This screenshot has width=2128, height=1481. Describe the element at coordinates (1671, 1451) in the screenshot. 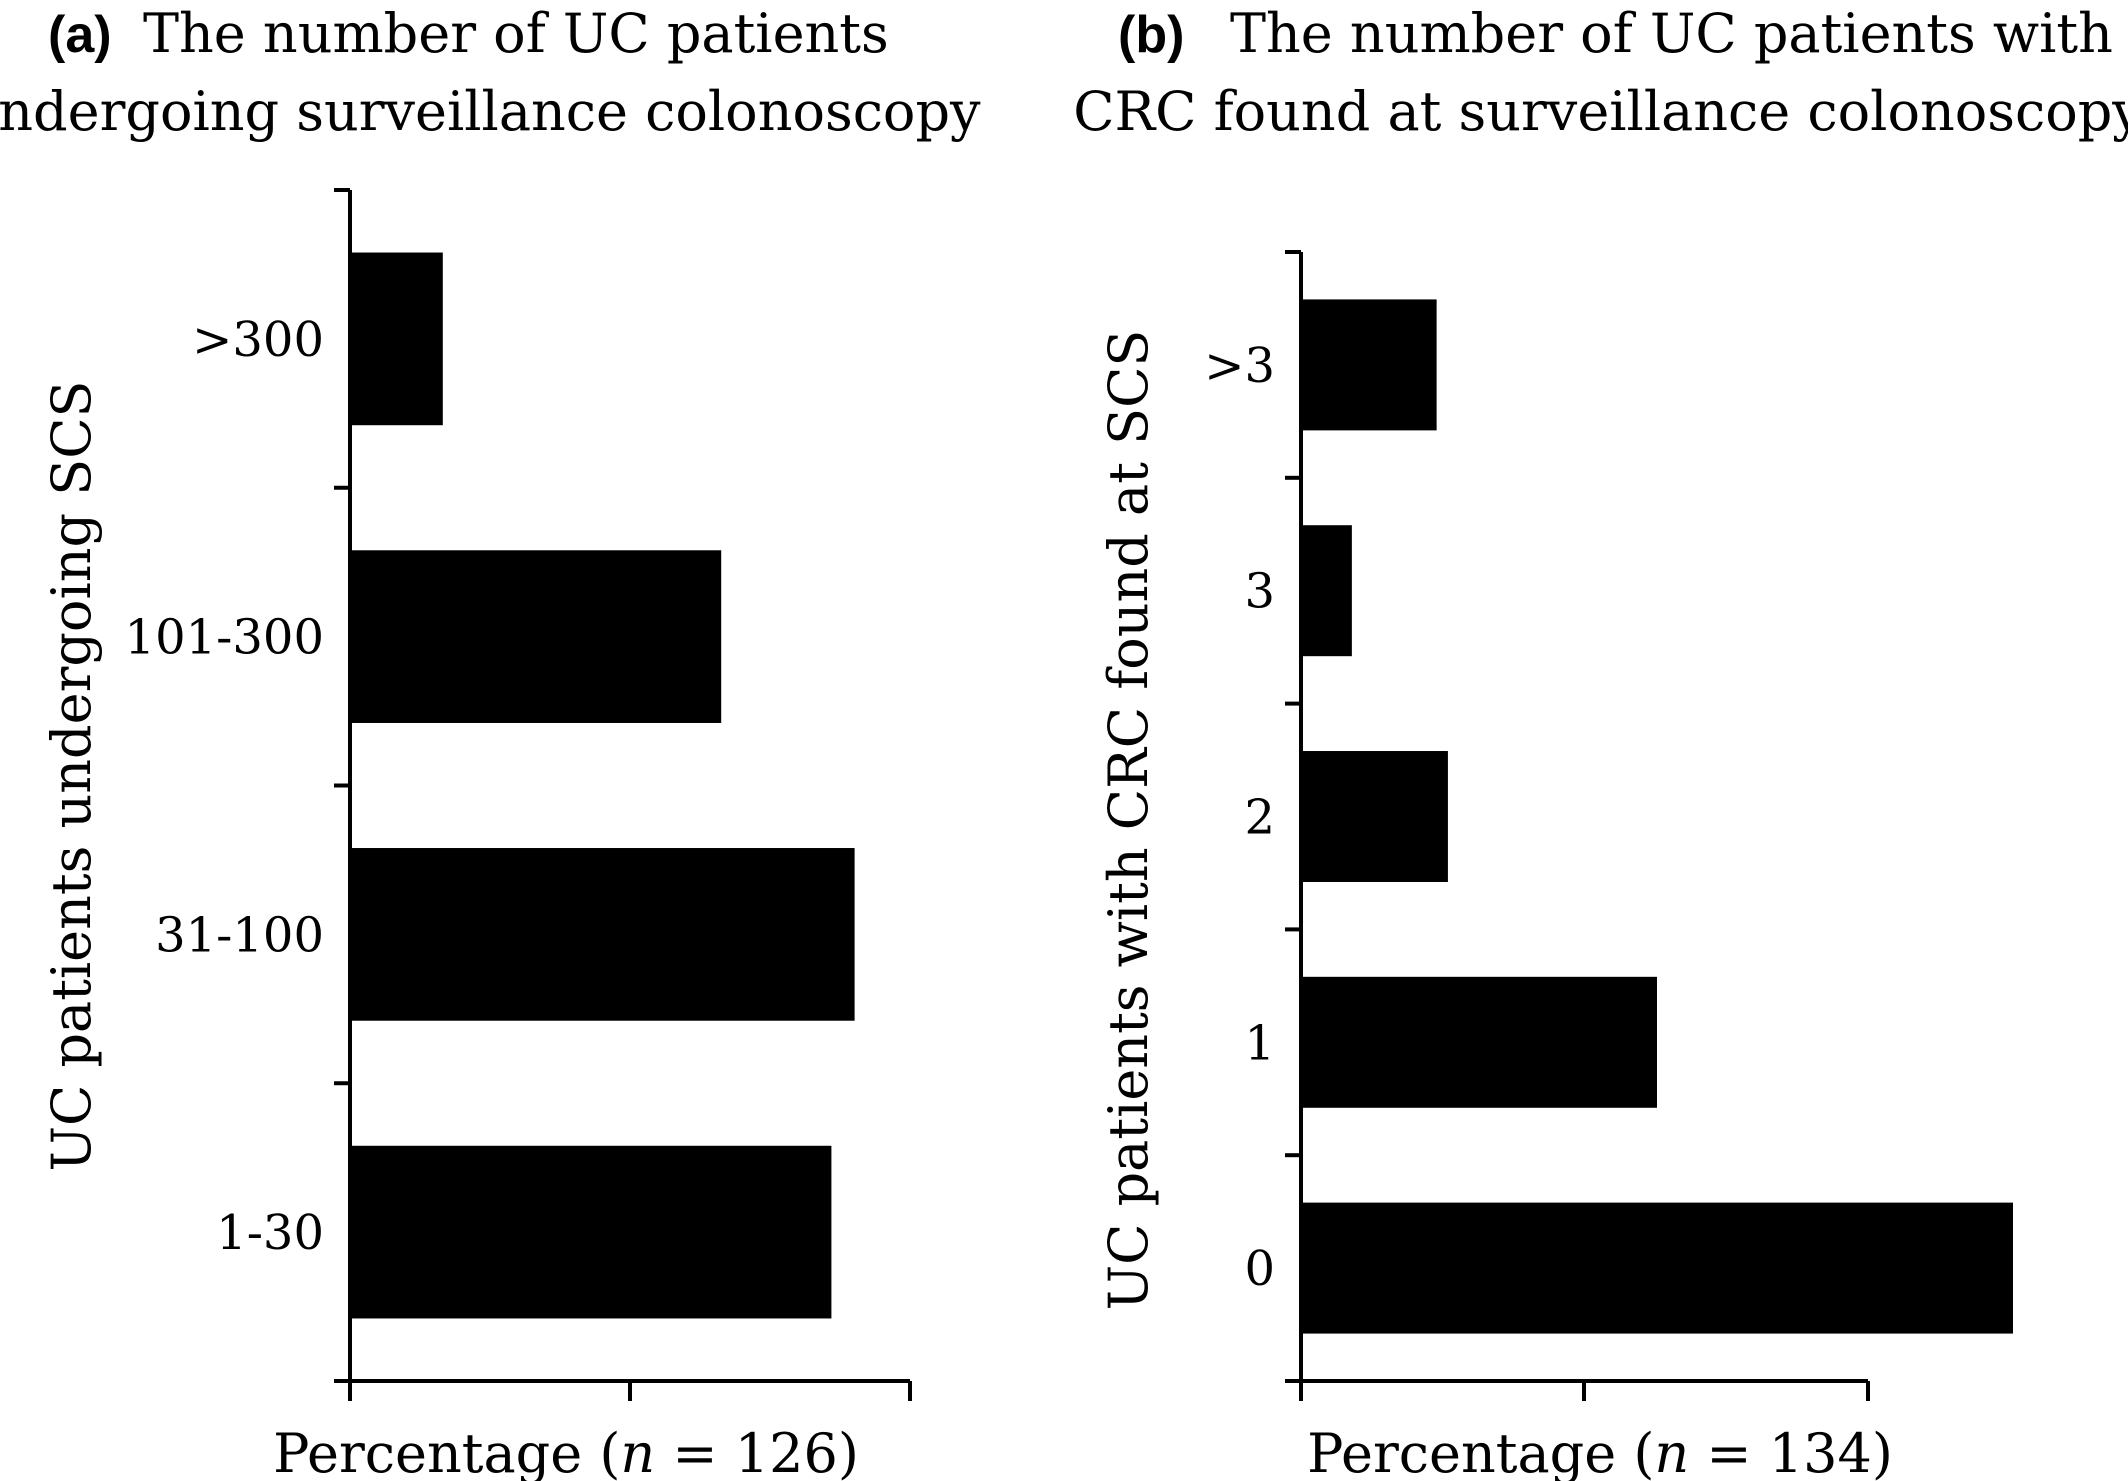

I see `panel-b-x-axis-title-n: n` at that location.